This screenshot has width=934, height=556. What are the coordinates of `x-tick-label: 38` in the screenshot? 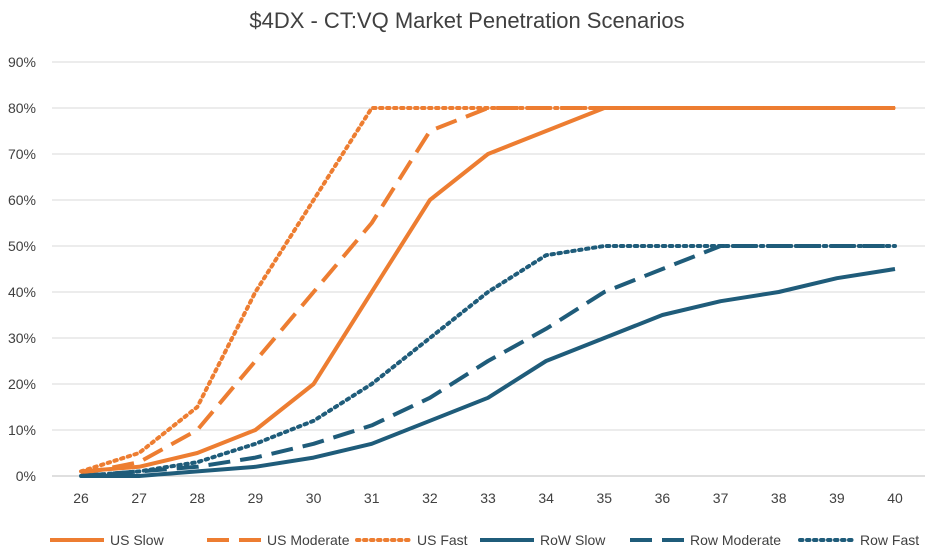 It's located at (779, 498).